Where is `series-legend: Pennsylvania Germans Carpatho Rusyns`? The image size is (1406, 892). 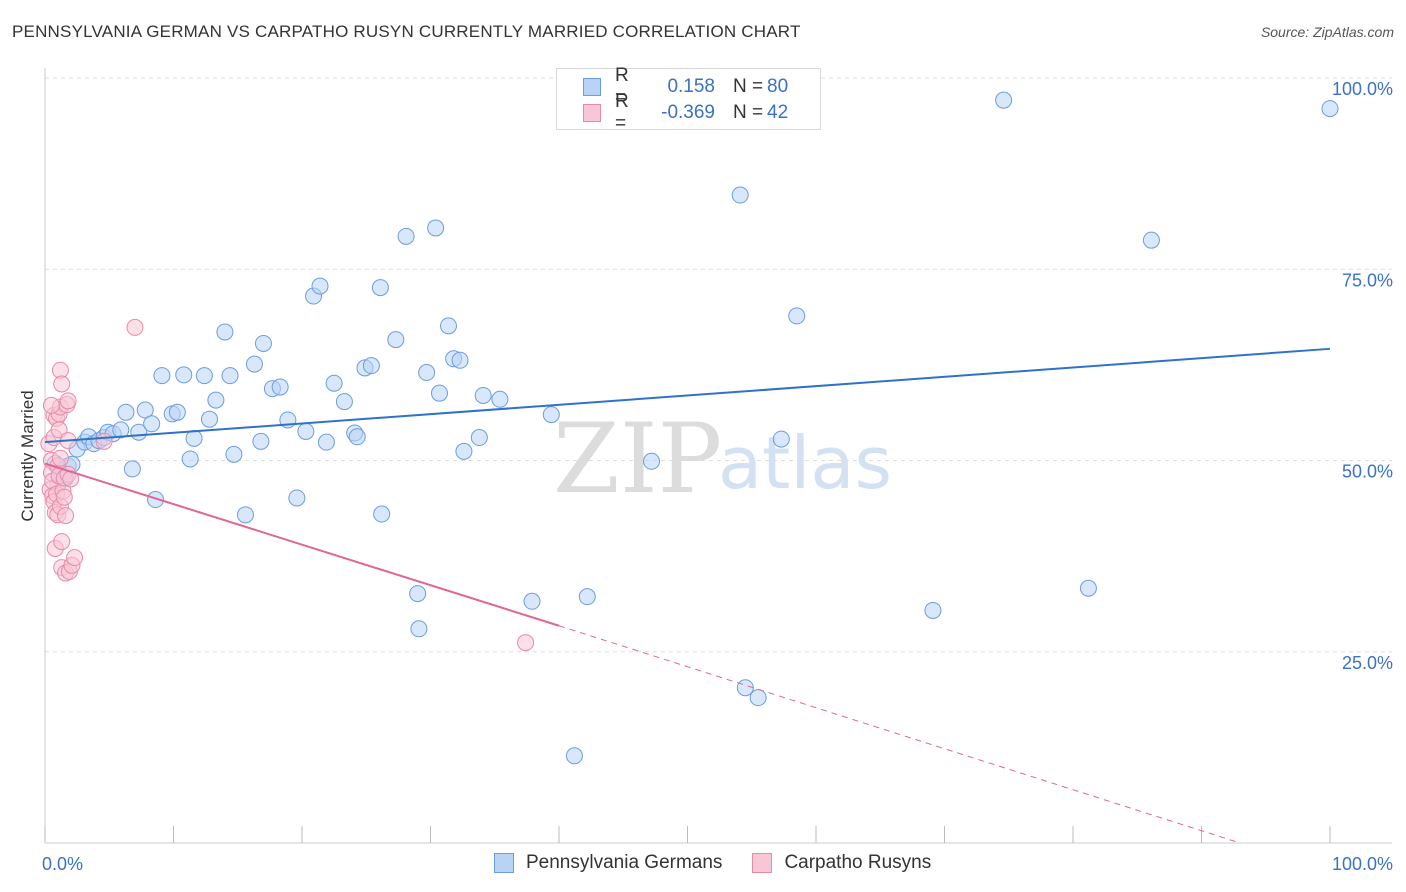
series-legend: Pennsylvania Germans Carpatho Rusyns is located at coordinates (727, 863).